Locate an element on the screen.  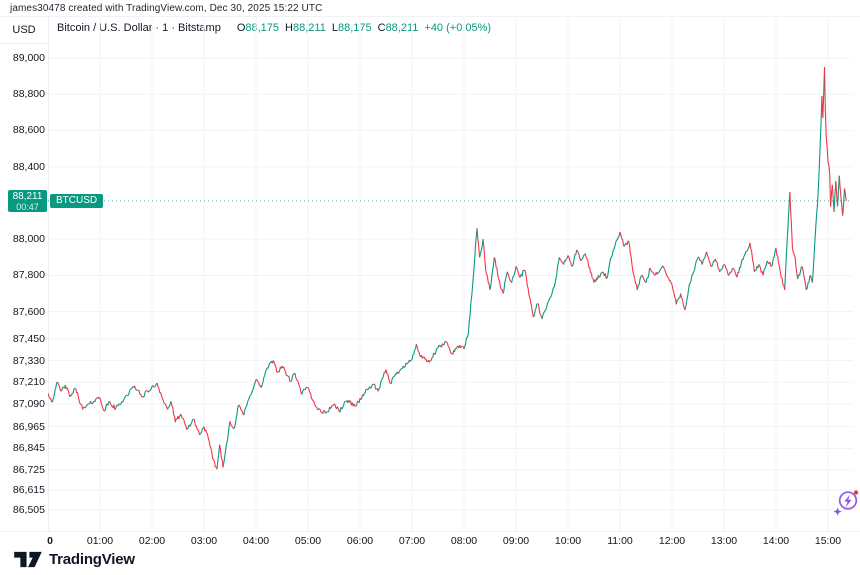
price-axis-label: 87,600 is located at coordinates (28, 311).